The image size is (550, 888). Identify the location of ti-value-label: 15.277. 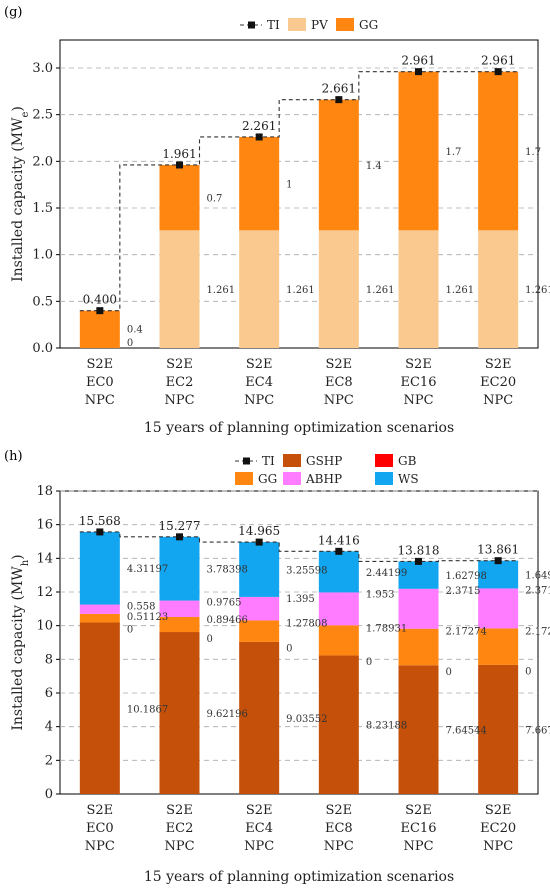
(180, 526).